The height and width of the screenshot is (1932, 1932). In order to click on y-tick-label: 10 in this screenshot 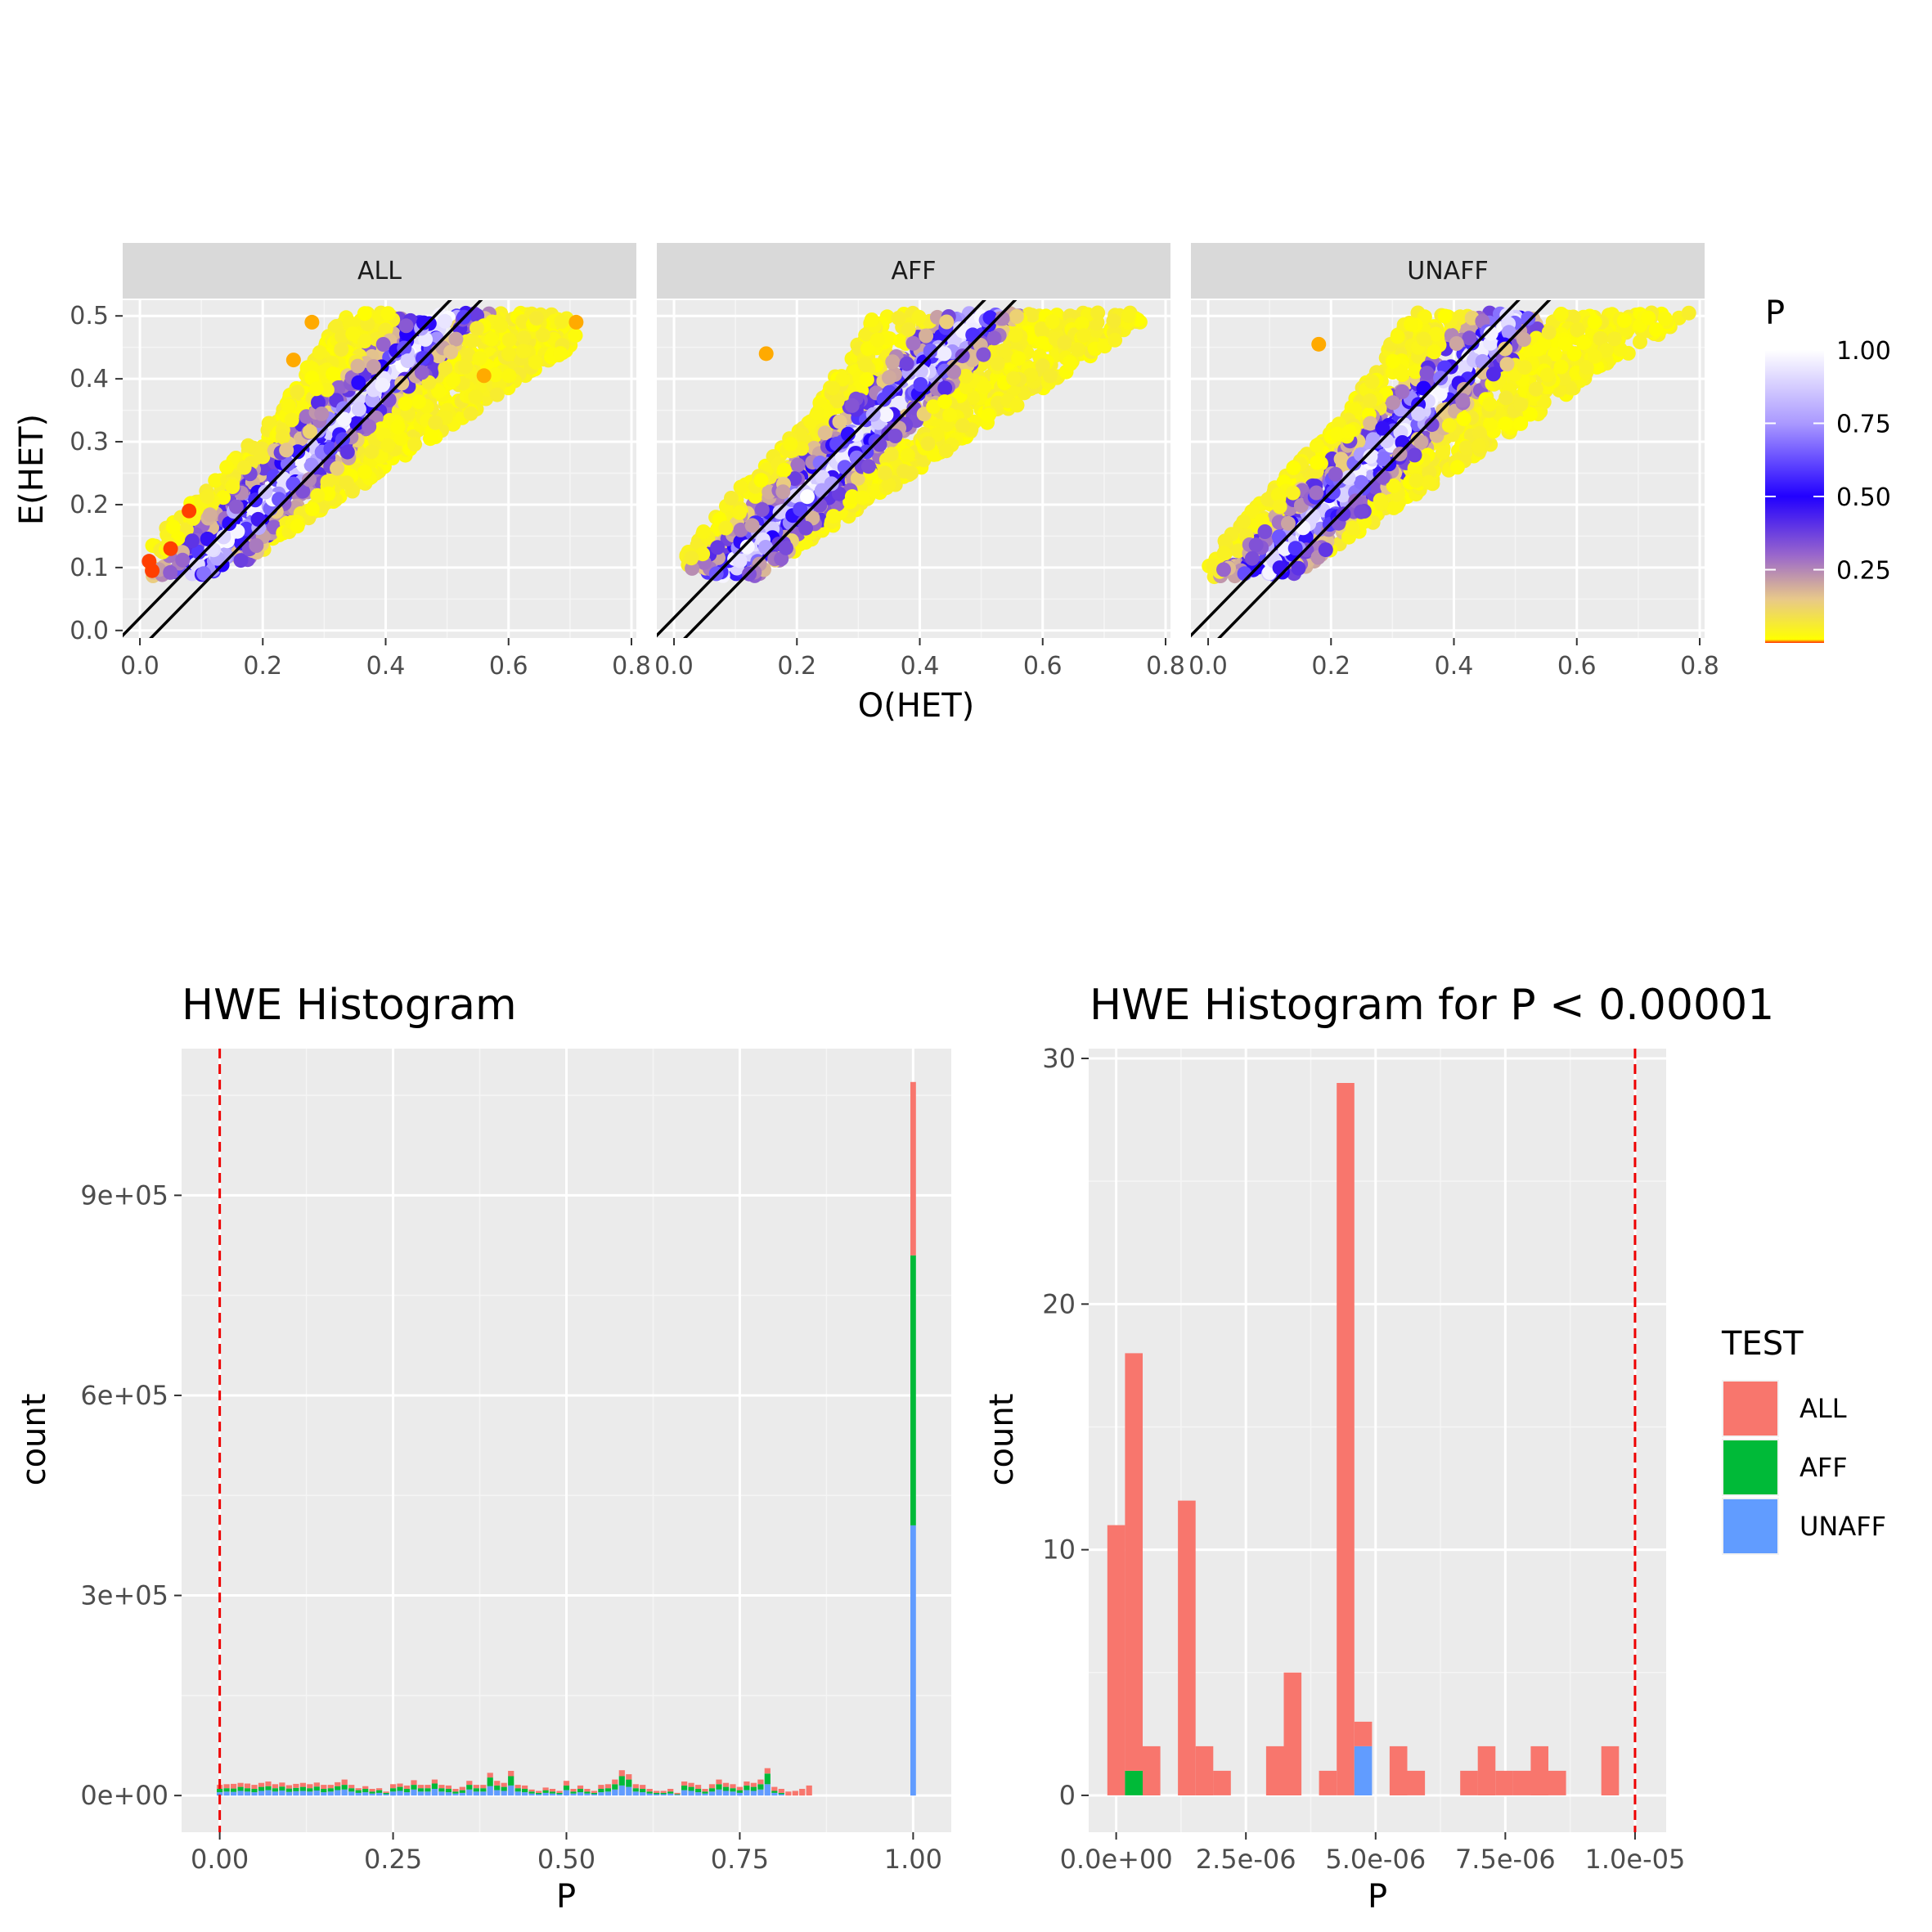, I will do `click(1059, 1550)`.